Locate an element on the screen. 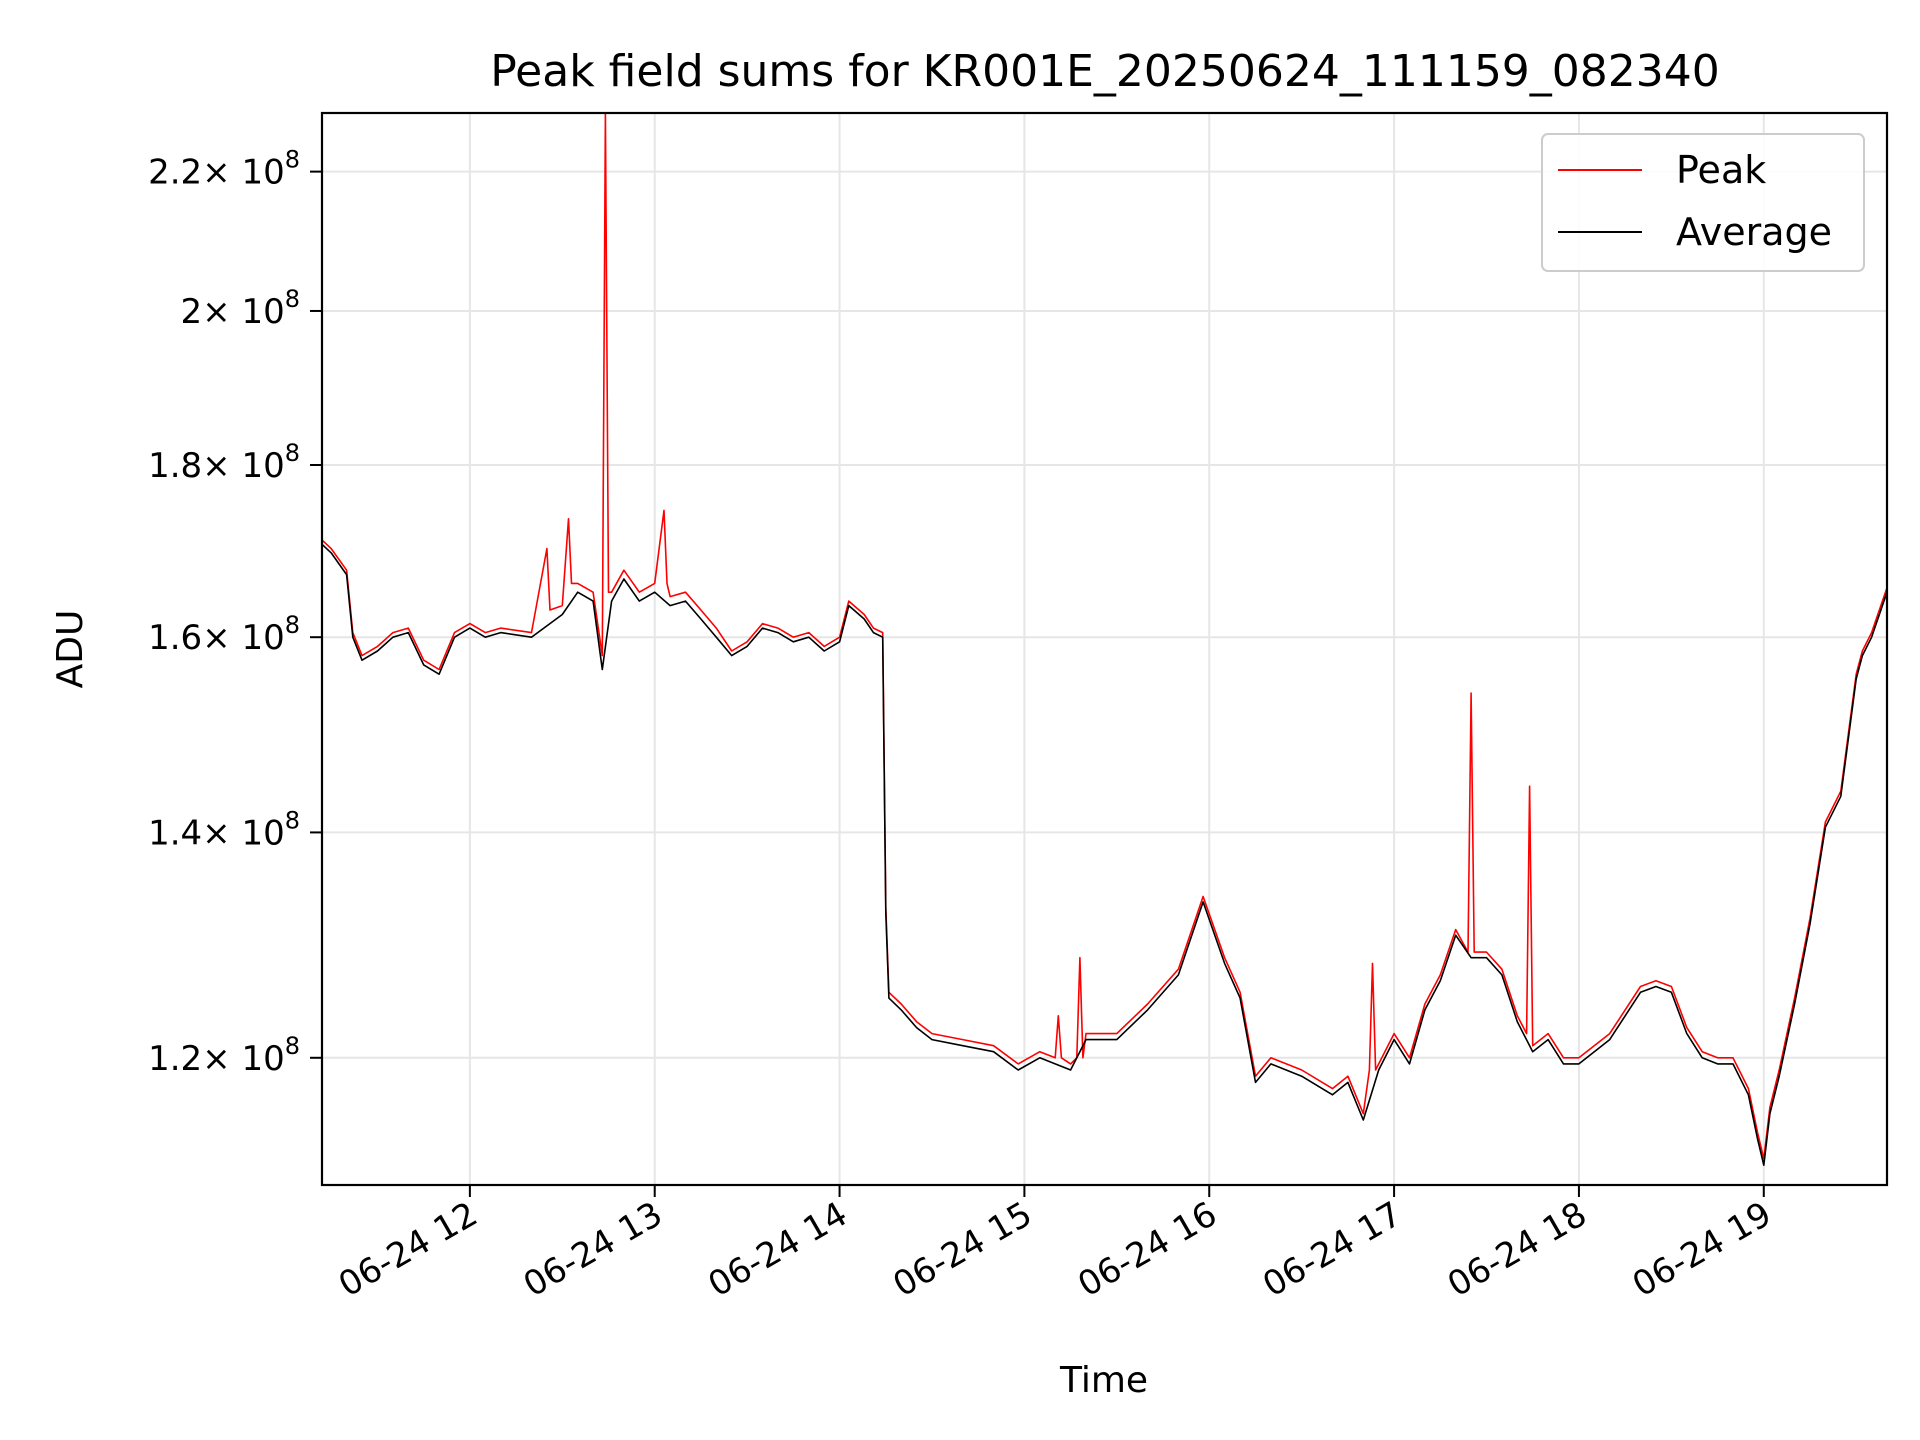  y-tick-mantissa: 1.2 is located at coordinates (175, 1059).